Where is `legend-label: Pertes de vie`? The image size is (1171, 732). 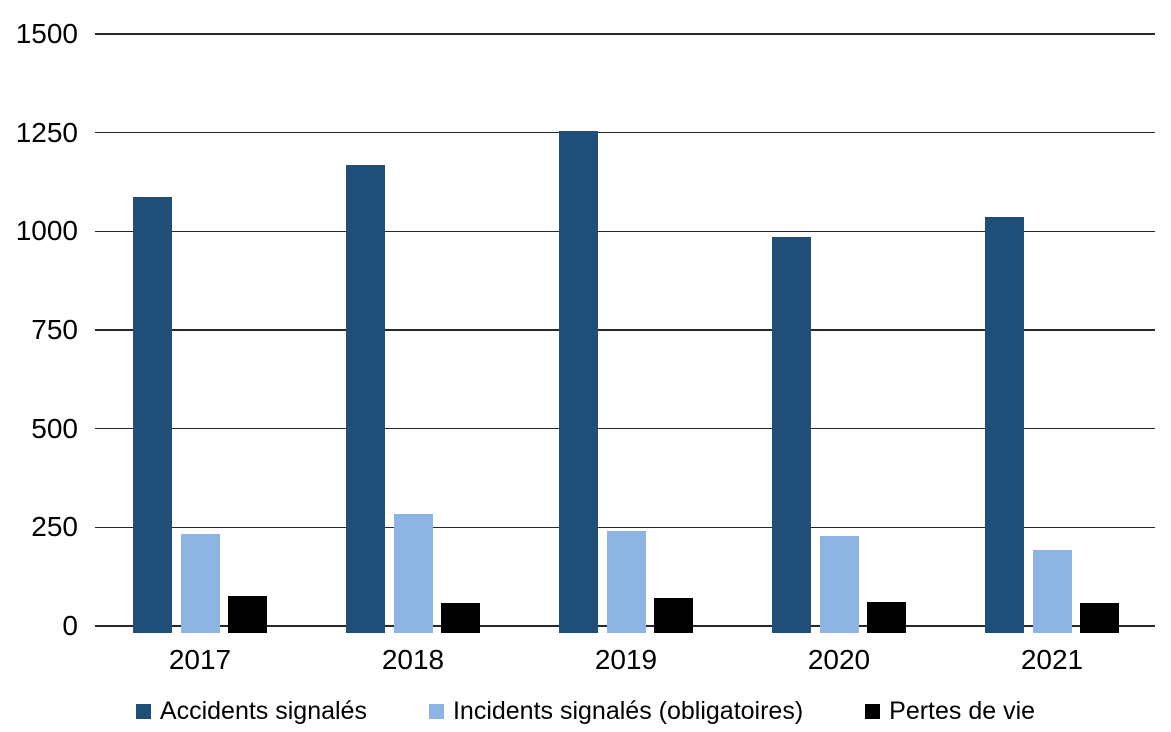
legend-label: Pertes de vie is located at coordinates (962, 711).